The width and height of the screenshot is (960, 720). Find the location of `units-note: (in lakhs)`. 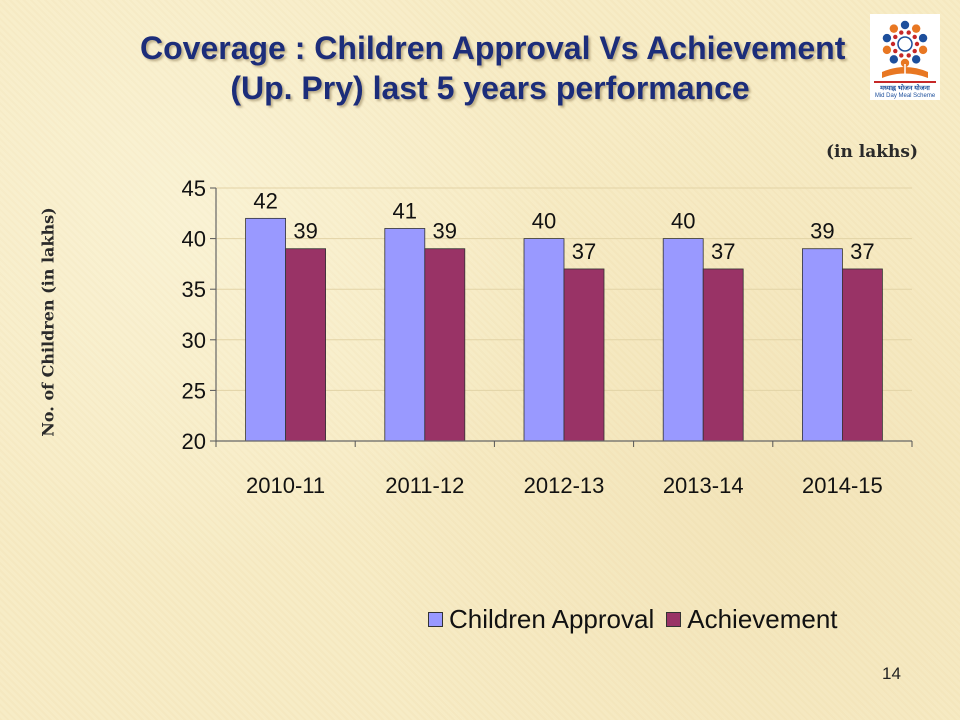

units-note: (in lakhs) is located at coordinates (872, 152).